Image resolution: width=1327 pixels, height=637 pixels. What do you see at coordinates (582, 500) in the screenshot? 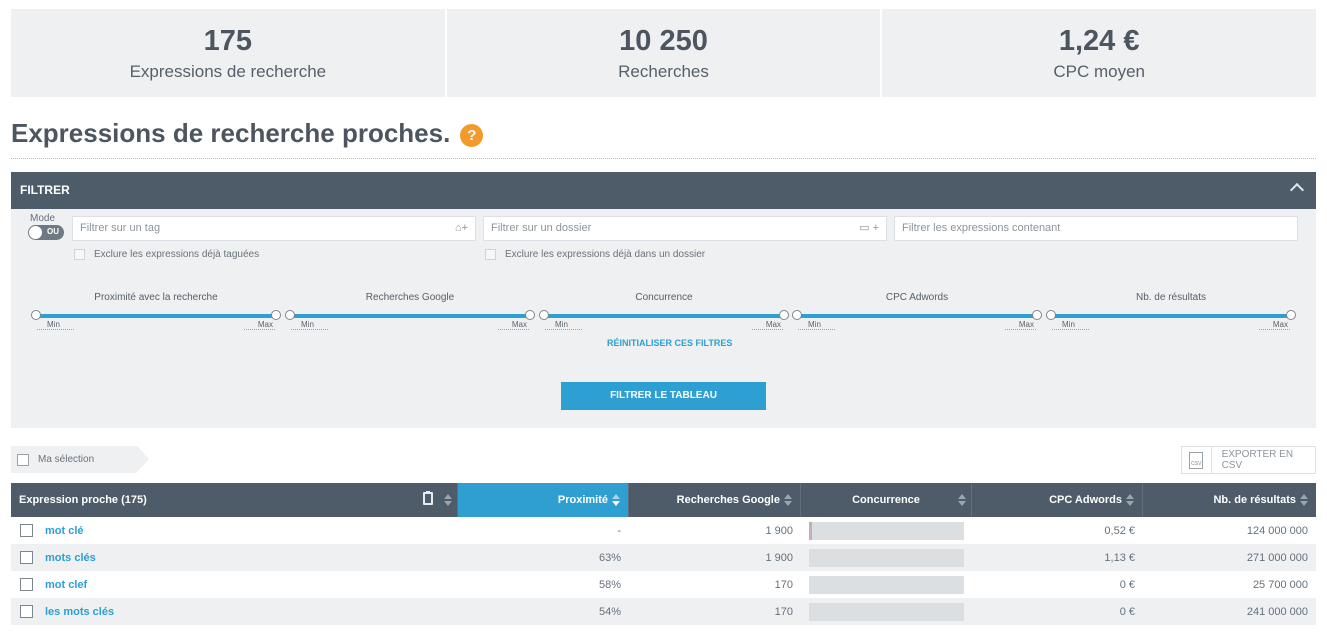
I see `col-proximite-label: Proximité` at bounding box center [582, 500].